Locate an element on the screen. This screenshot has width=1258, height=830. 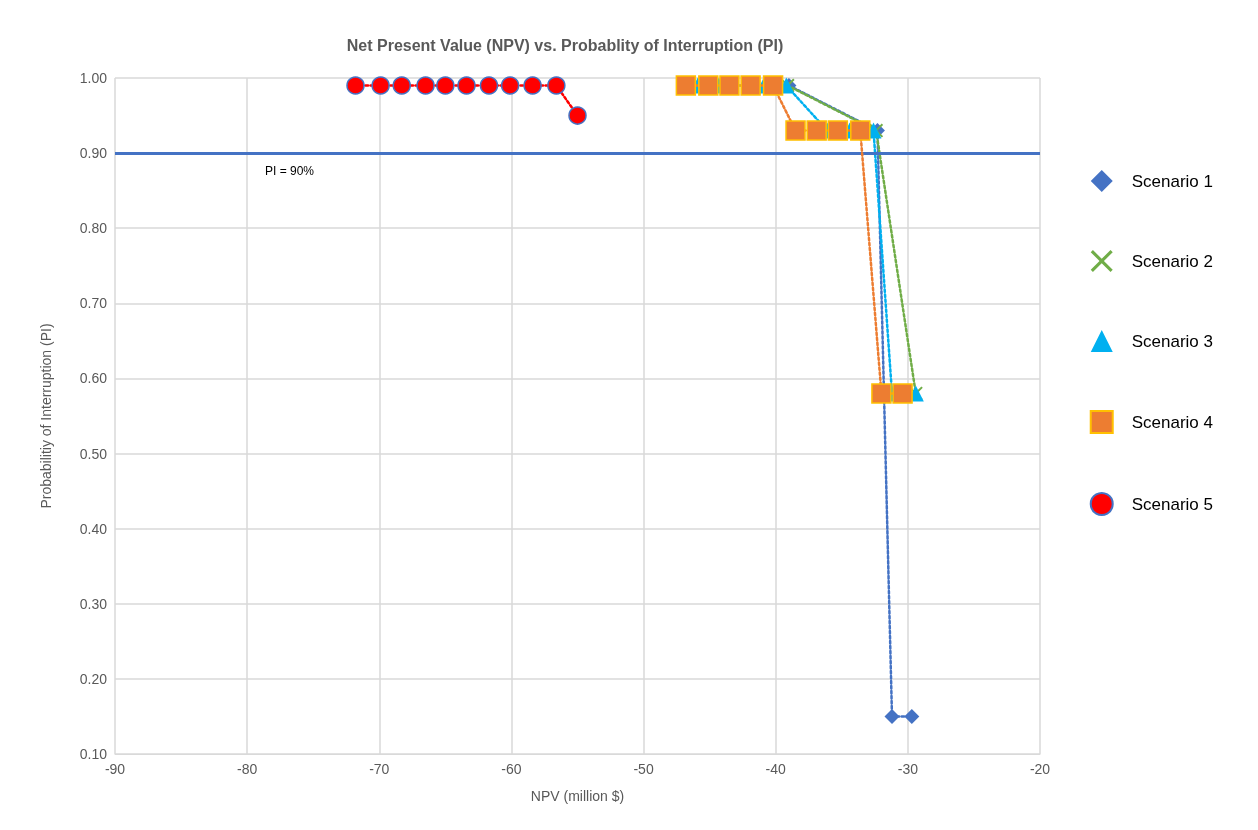
x-tick-label: -80 is located at coordinates (247, 769).